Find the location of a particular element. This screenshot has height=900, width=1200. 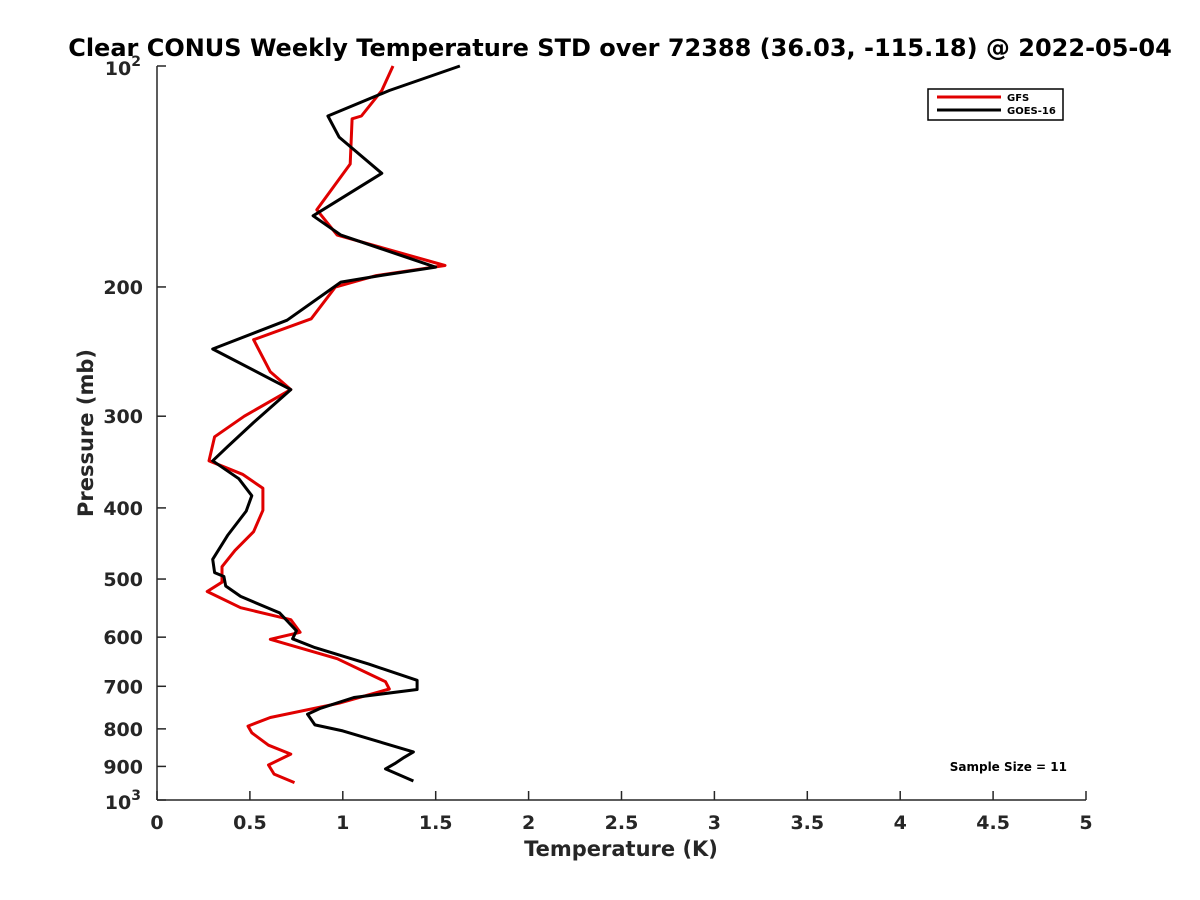

x-tick-label: 2 is located at coordinates (528, 823).